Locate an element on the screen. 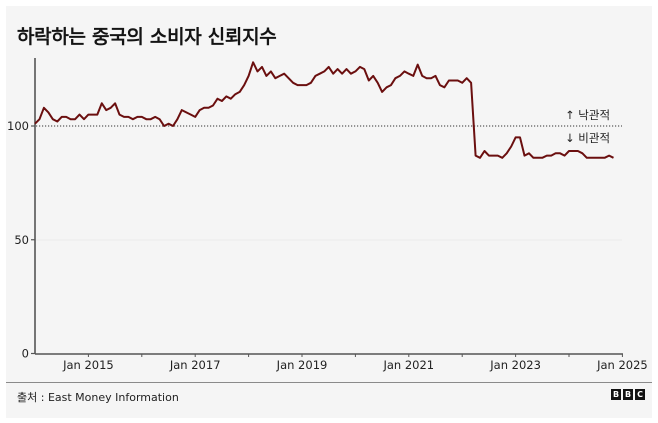 The width and height of the screenshot is (658, 423). y-axis-ticks: 0 50 100 is located at coordinates (21, 240).